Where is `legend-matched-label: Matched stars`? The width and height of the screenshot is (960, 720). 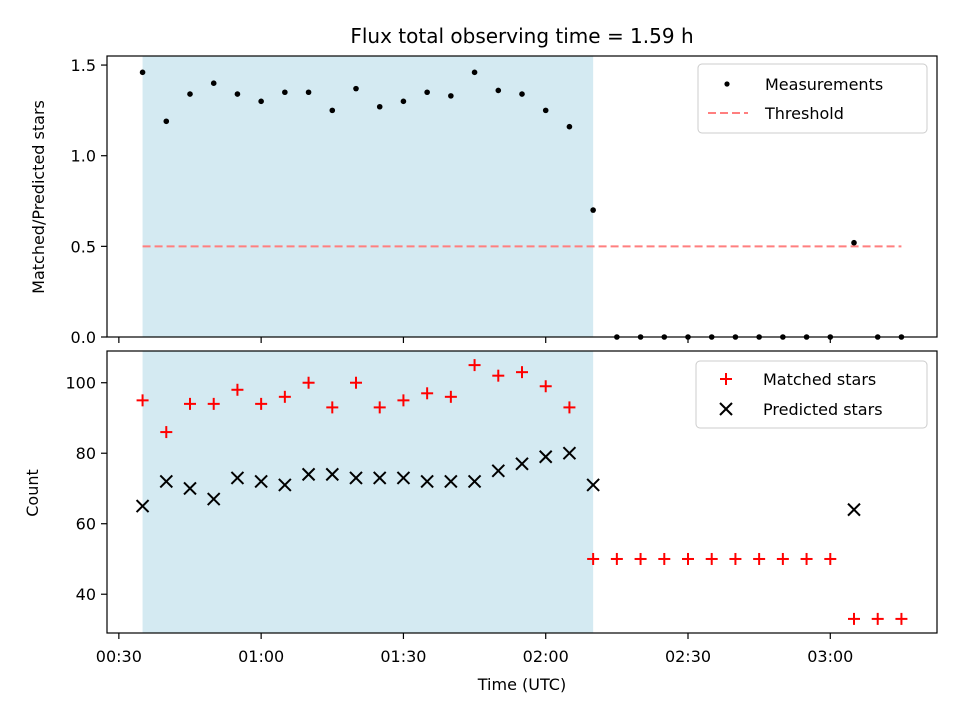 legend-matched-label: Matched stars is located at coordinates (819, 379).